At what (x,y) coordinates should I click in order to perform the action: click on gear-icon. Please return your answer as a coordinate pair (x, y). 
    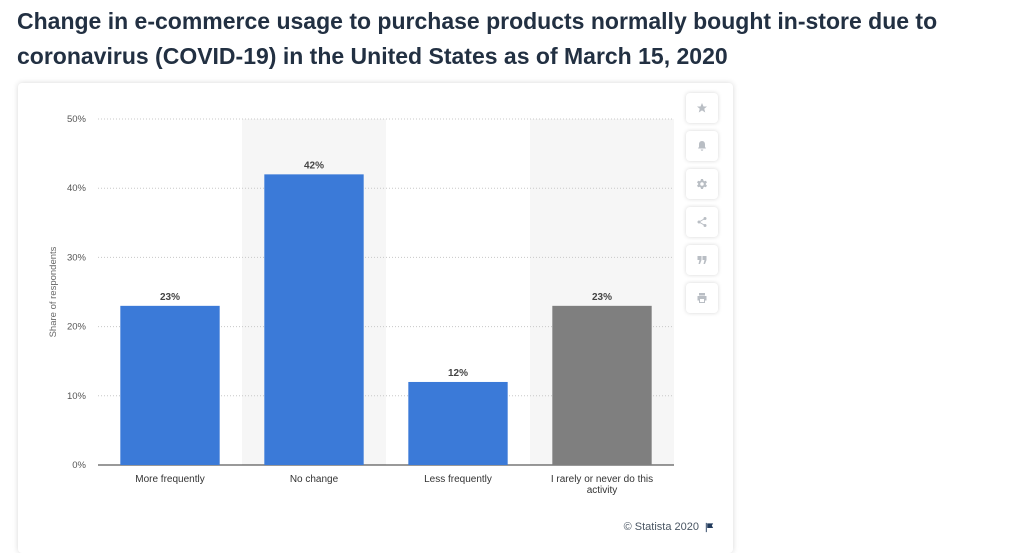
    Looking at the image, I should click on (702, 184).